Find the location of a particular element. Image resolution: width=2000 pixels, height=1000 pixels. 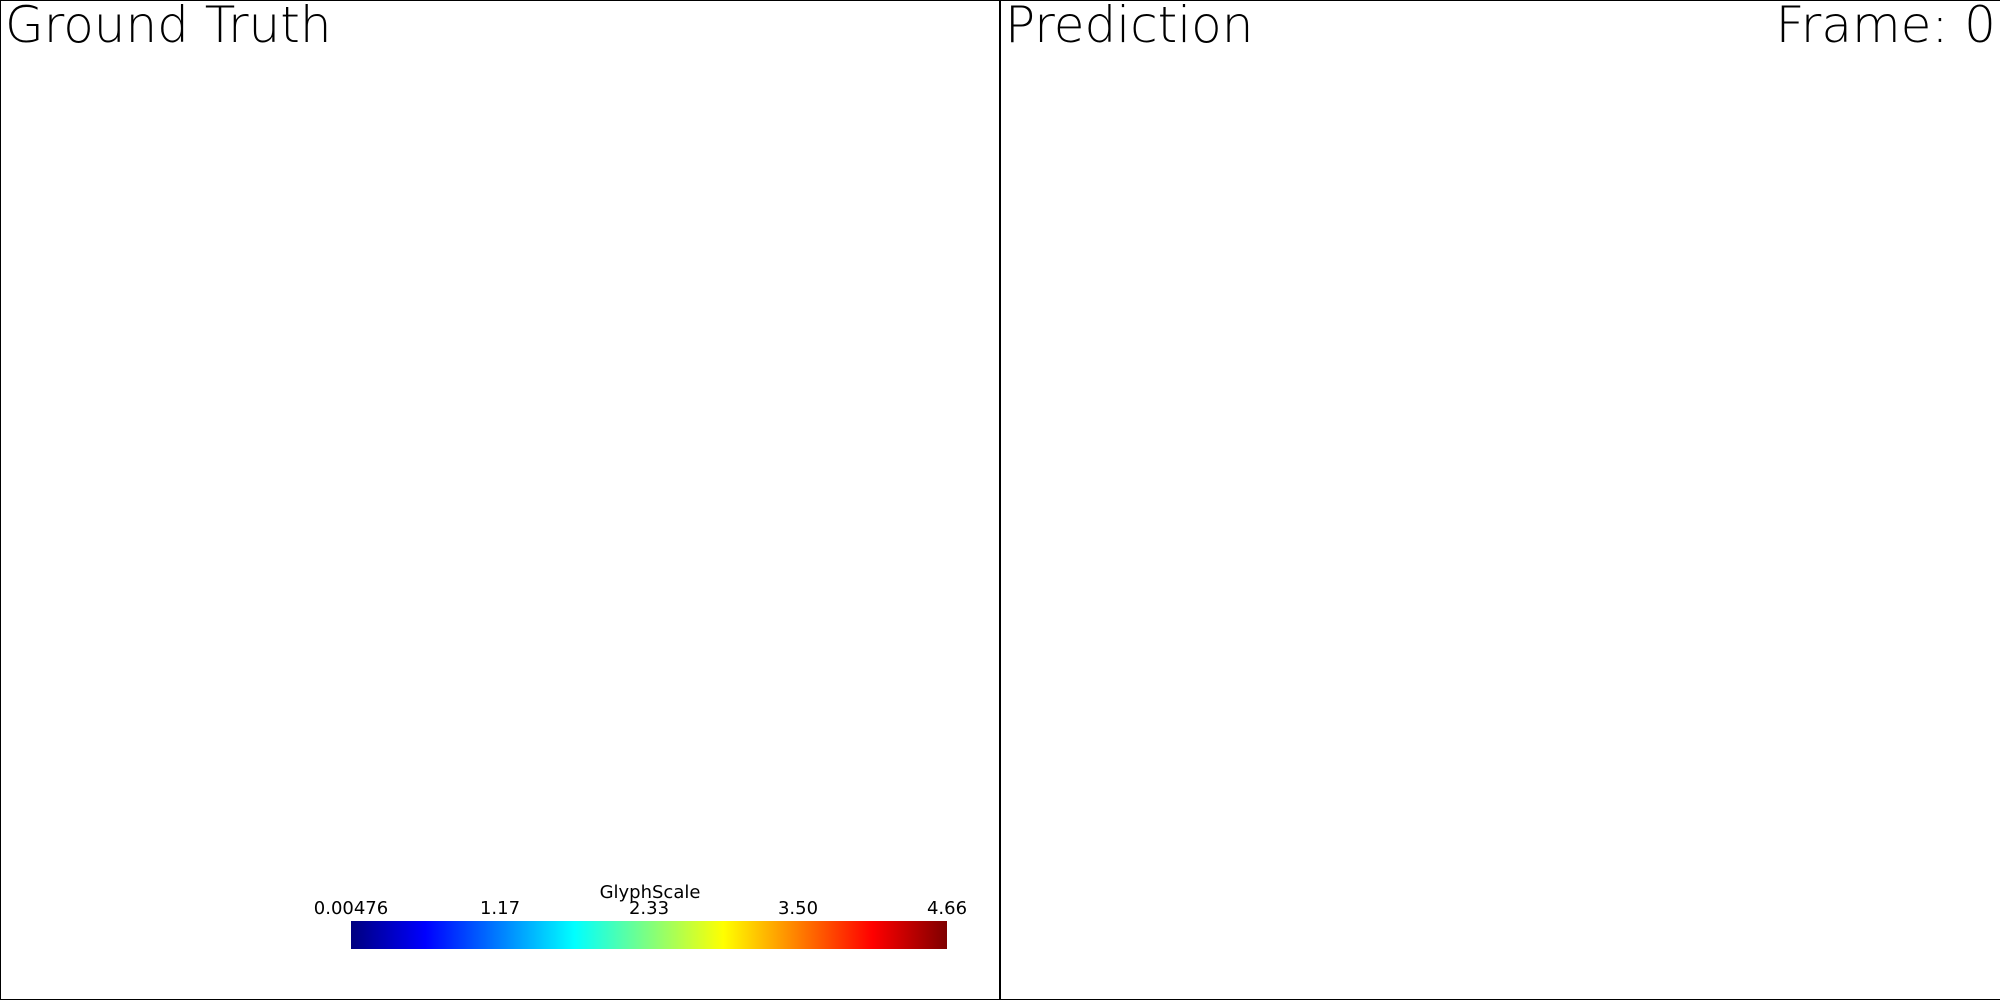

colorbar-tick-label: 1.17 is located at coordinates (500, 908).